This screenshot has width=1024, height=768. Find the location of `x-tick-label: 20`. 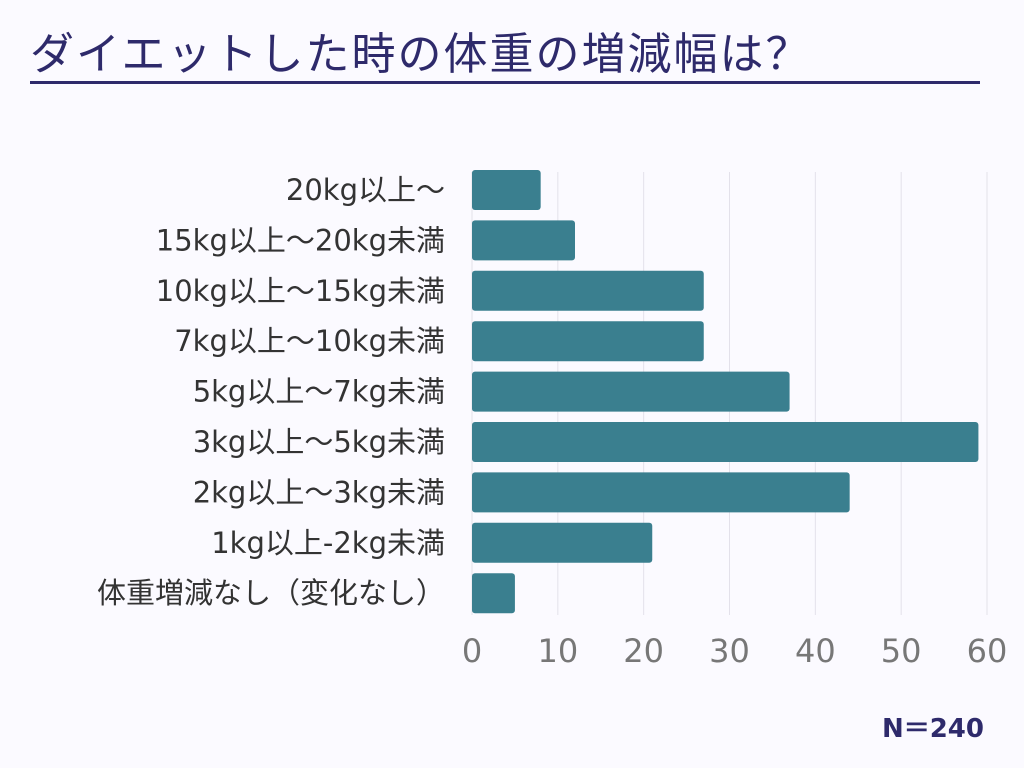

x-tick-label: 20 is located at coordinates (643, 651).